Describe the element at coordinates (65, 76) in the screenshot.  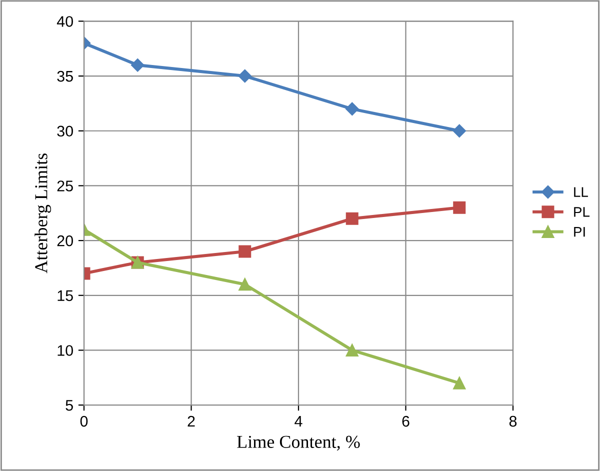
I see `y-tick-label: 35` at that location.